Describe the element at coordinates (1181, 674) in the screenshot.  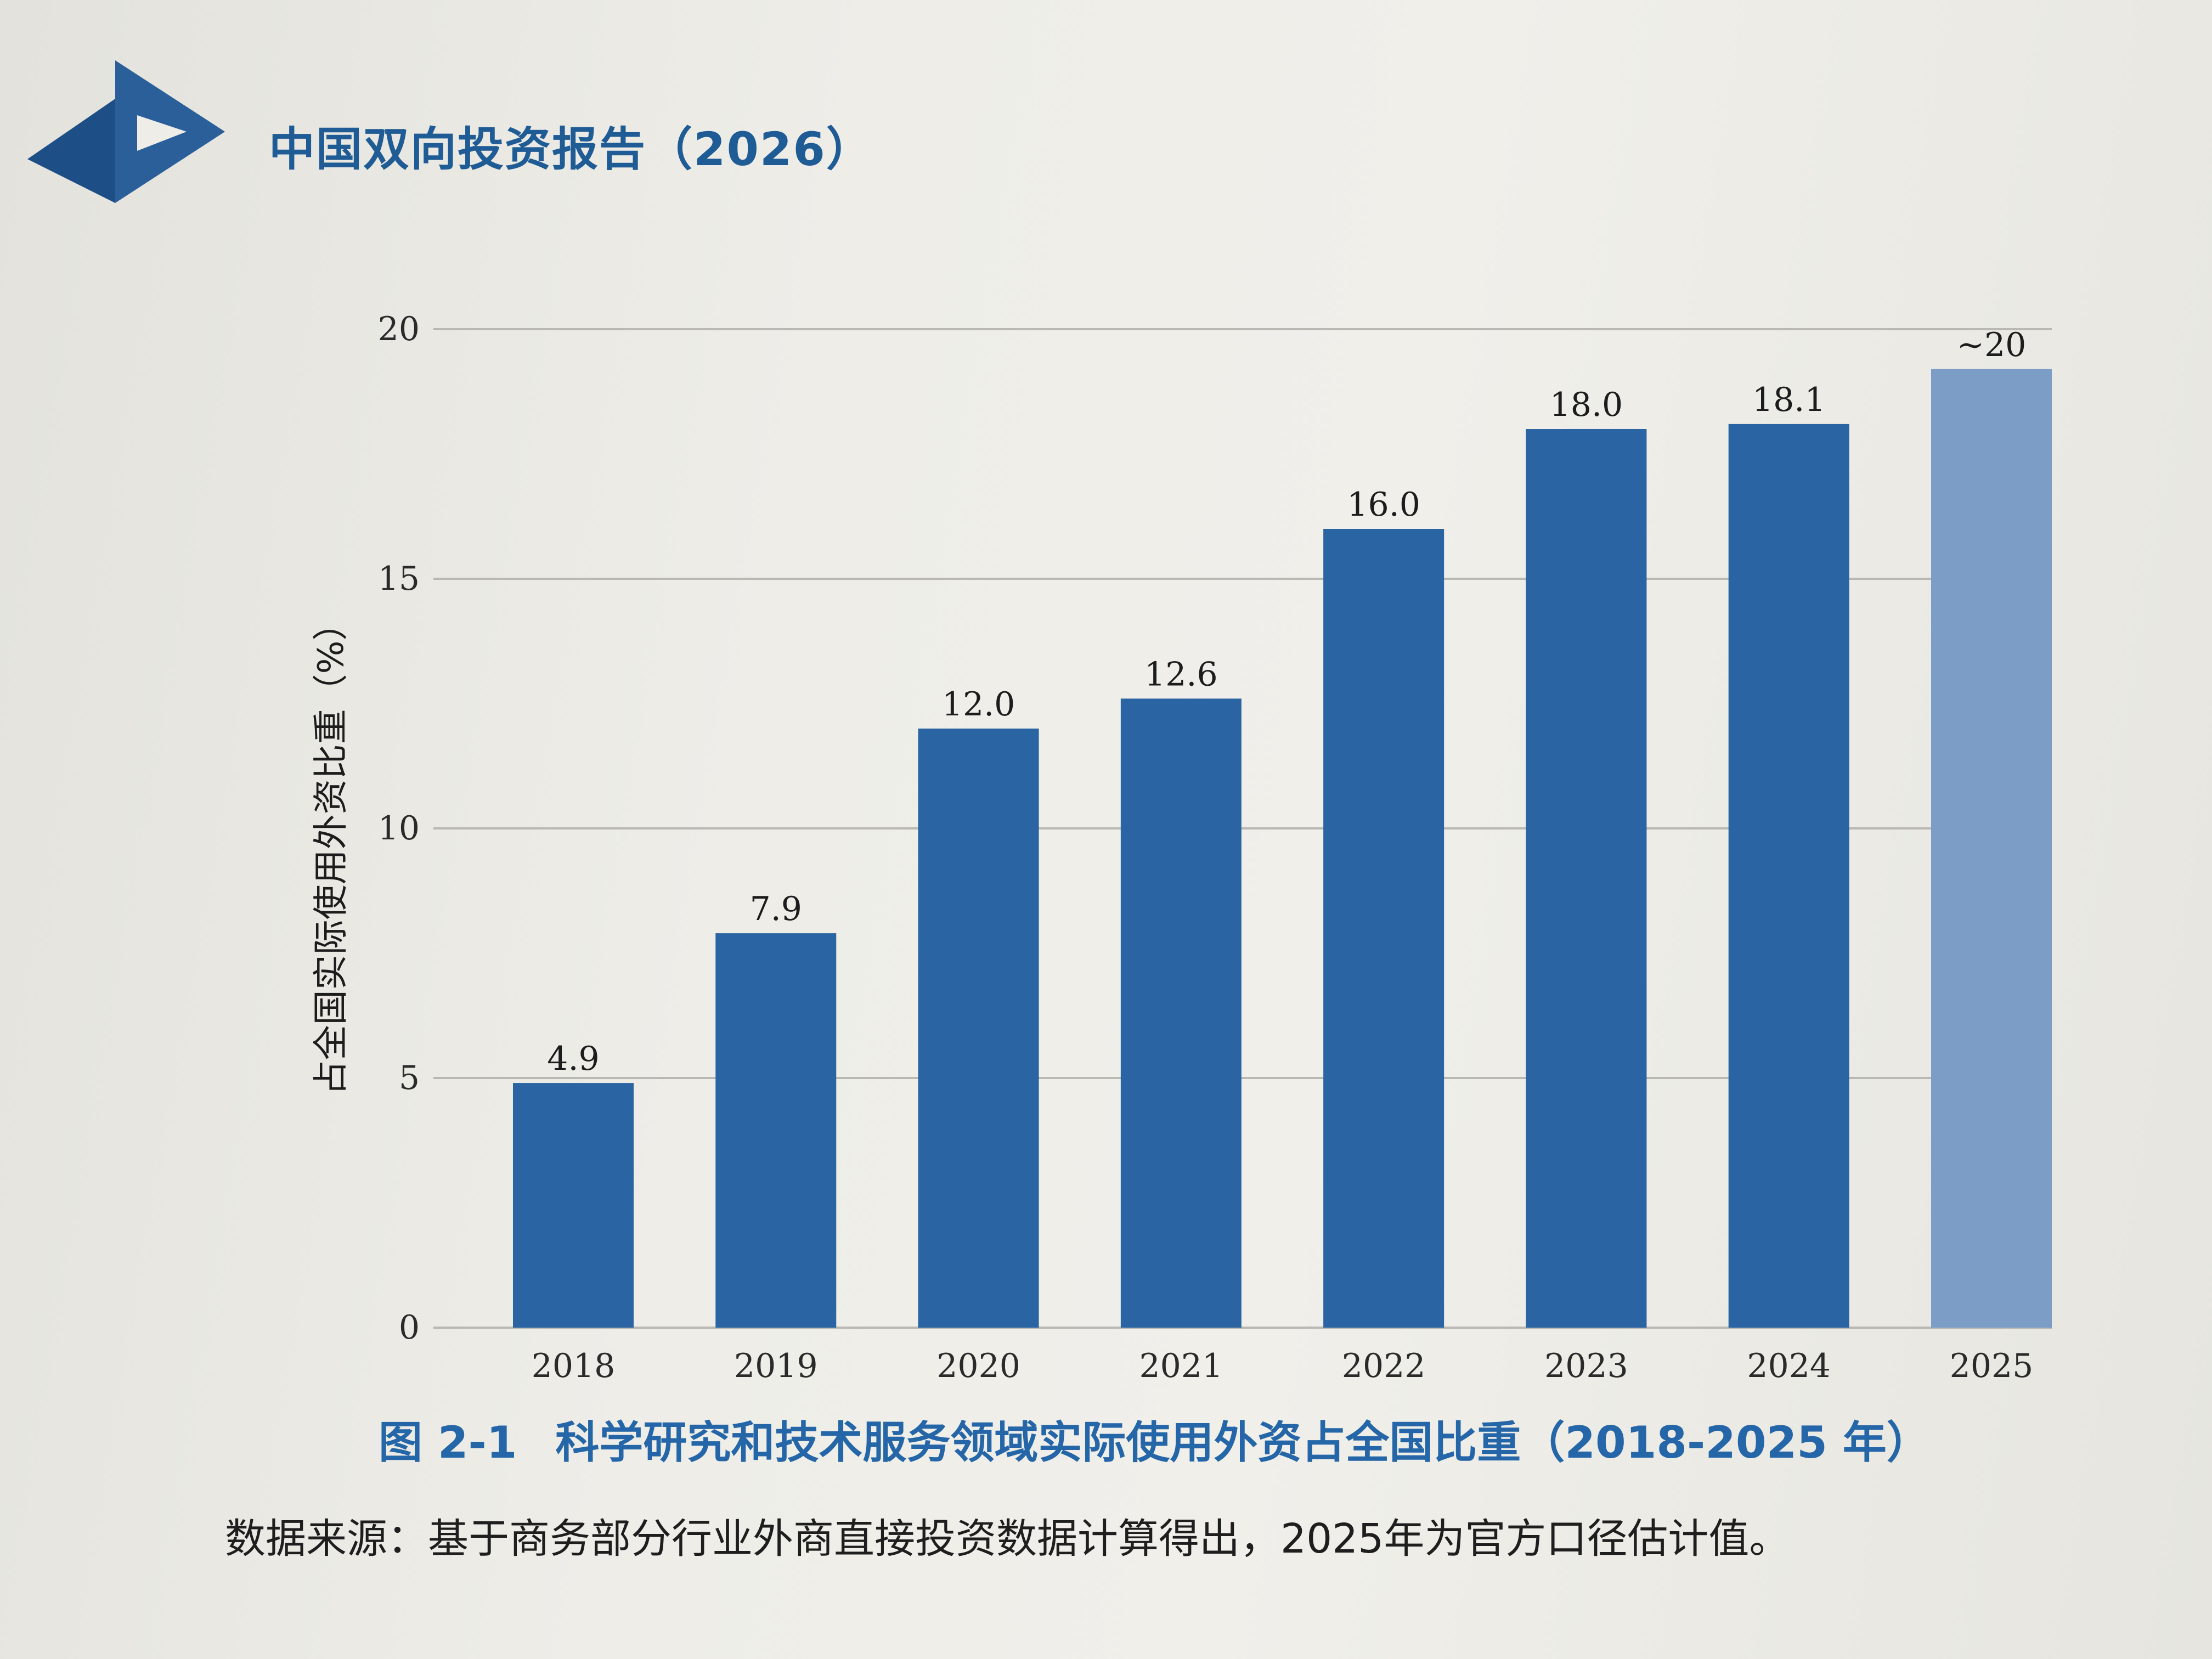
I see `data-label-2021: 12.6` at that location.